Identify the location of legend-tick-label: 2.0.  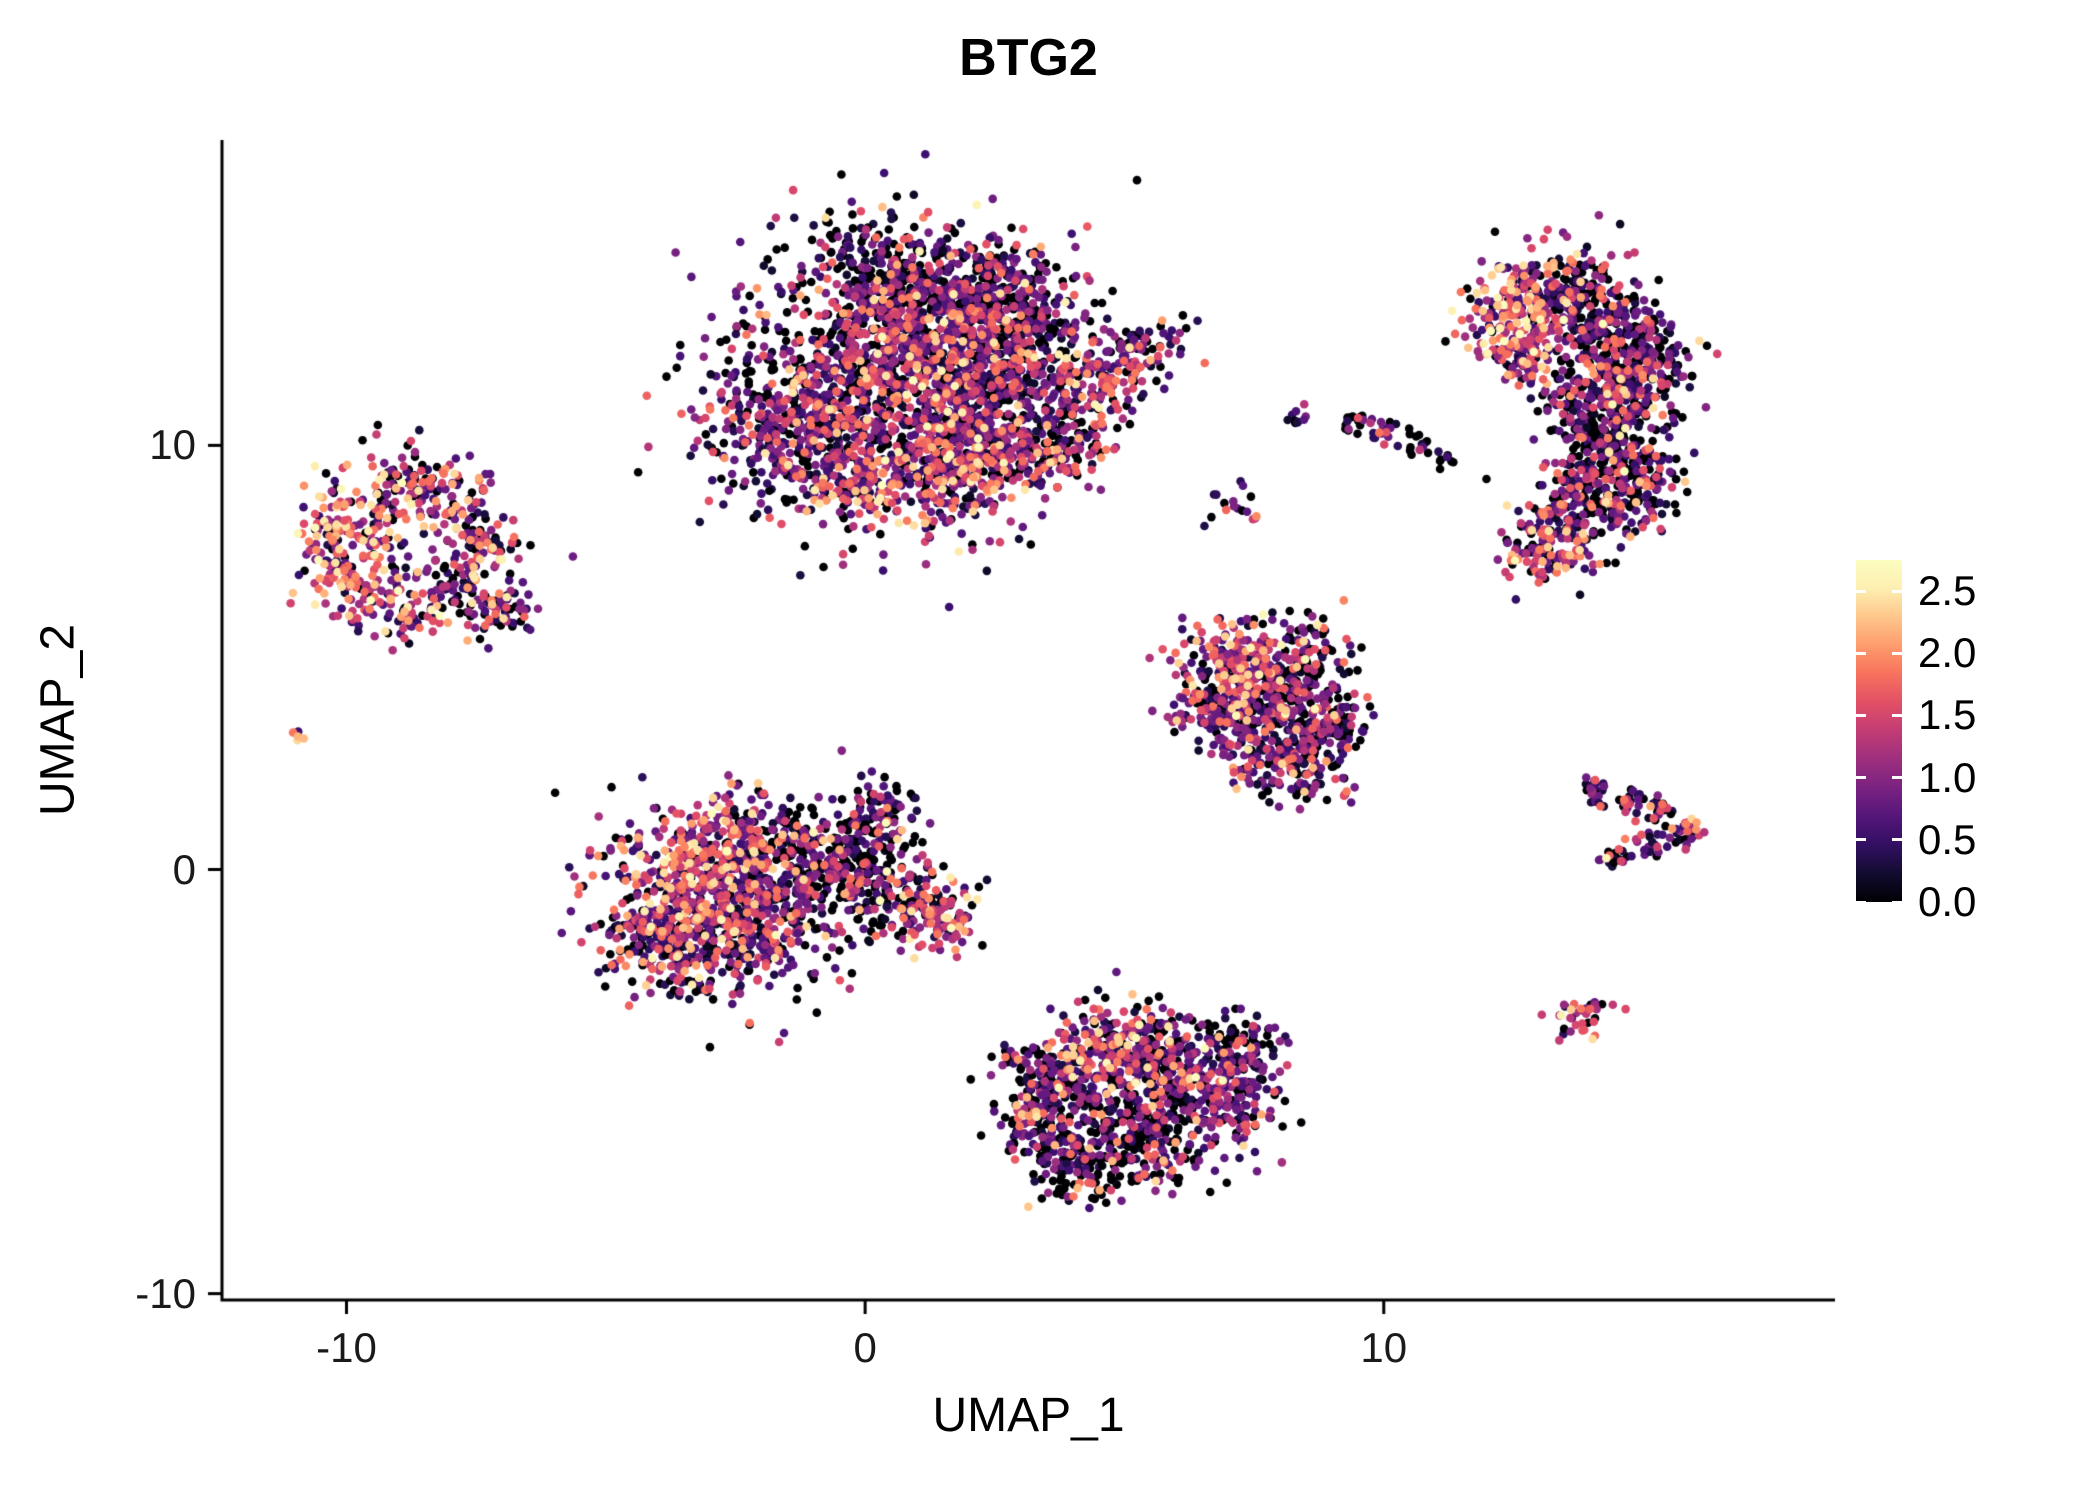
(1947, 653).